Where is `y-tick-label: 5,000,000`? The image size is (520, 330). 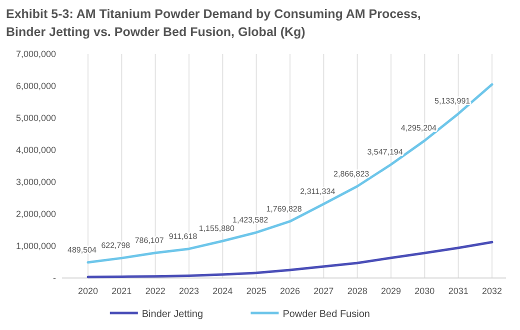
y-tick-label: 5,000,000 is located at coordinates (36, 118).